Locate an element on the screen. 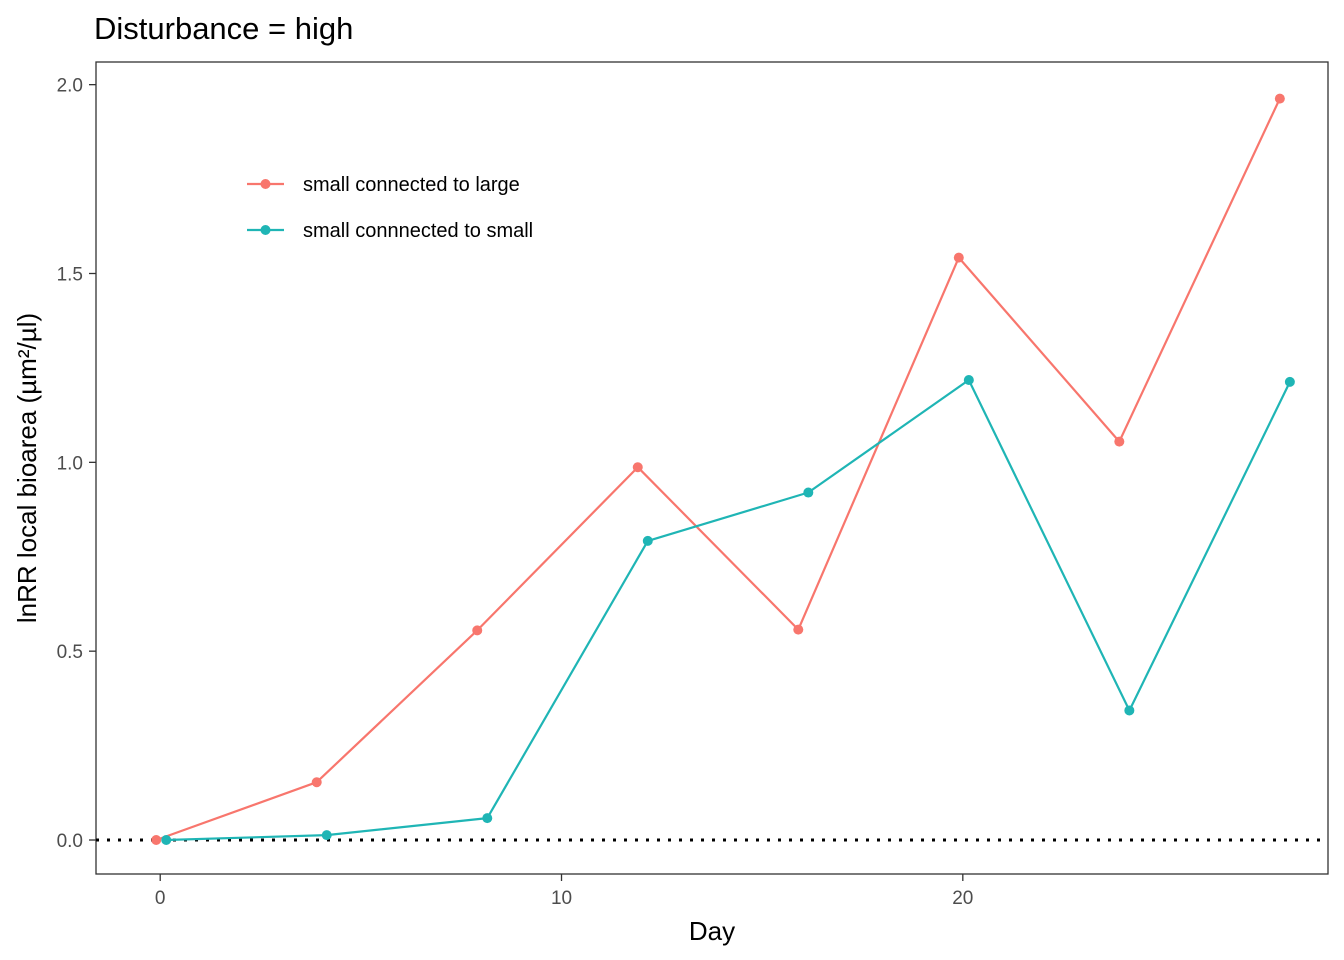 Image resolution: width=1344 pixels, height=960 pixels. legend-item-1: small connnected to small is located at coordinates (390, 231).